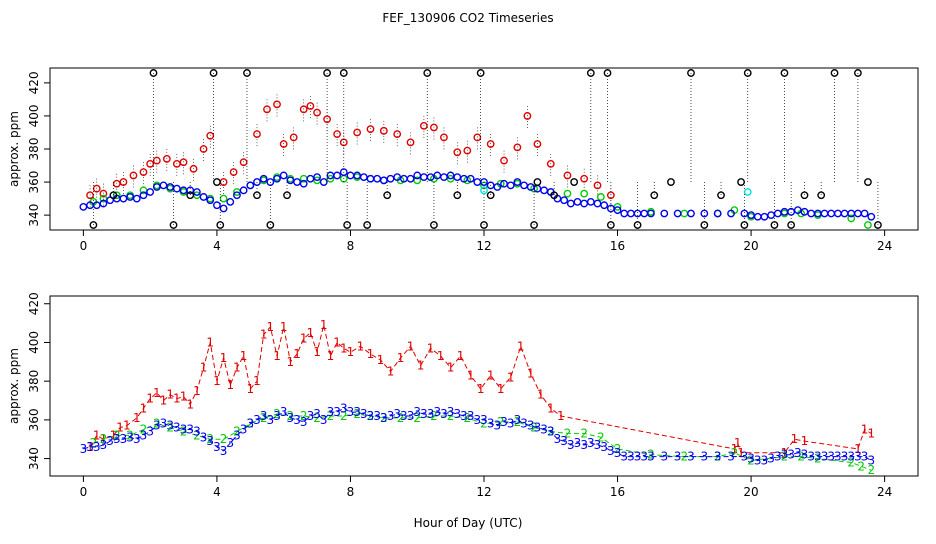  What do you see at coordinates (884, 492) in the screenshot?
I see `bottom-x-tick-label: 24` at bounding box center [884, 492].